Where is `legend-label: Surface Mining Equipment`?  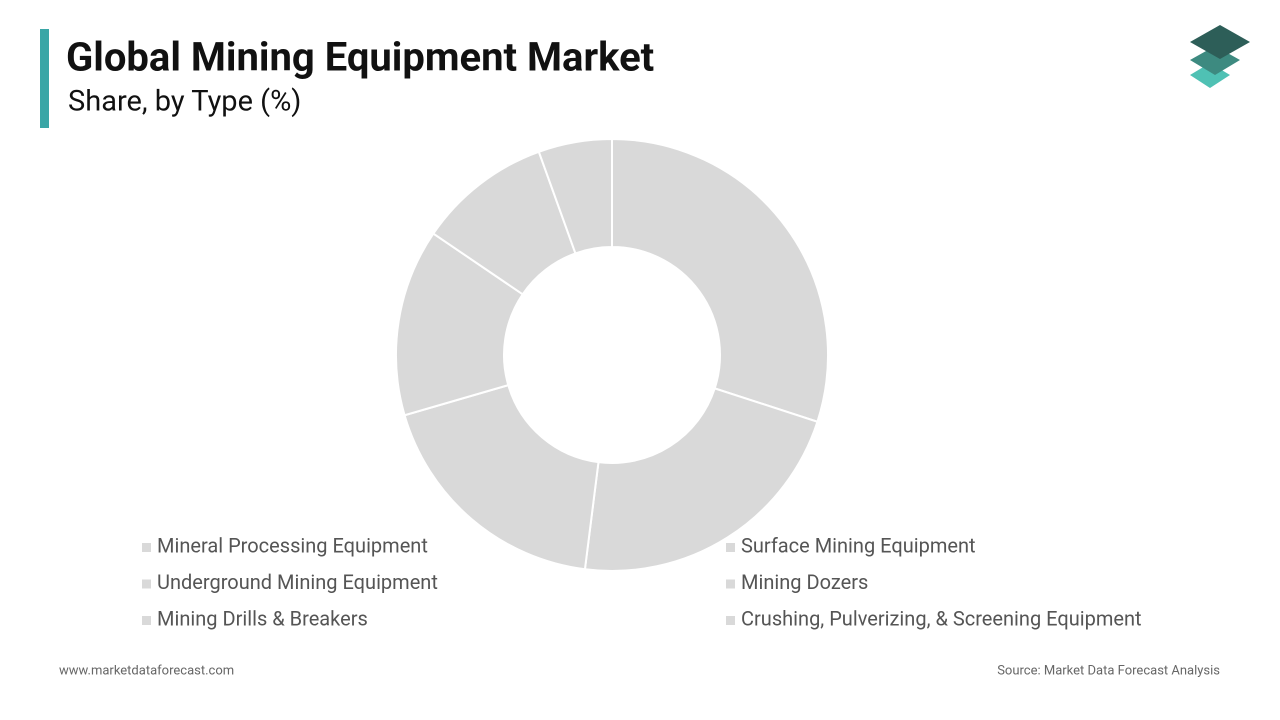 legend-label: Surface Mining Equipment is located at coordinates (858, 545).